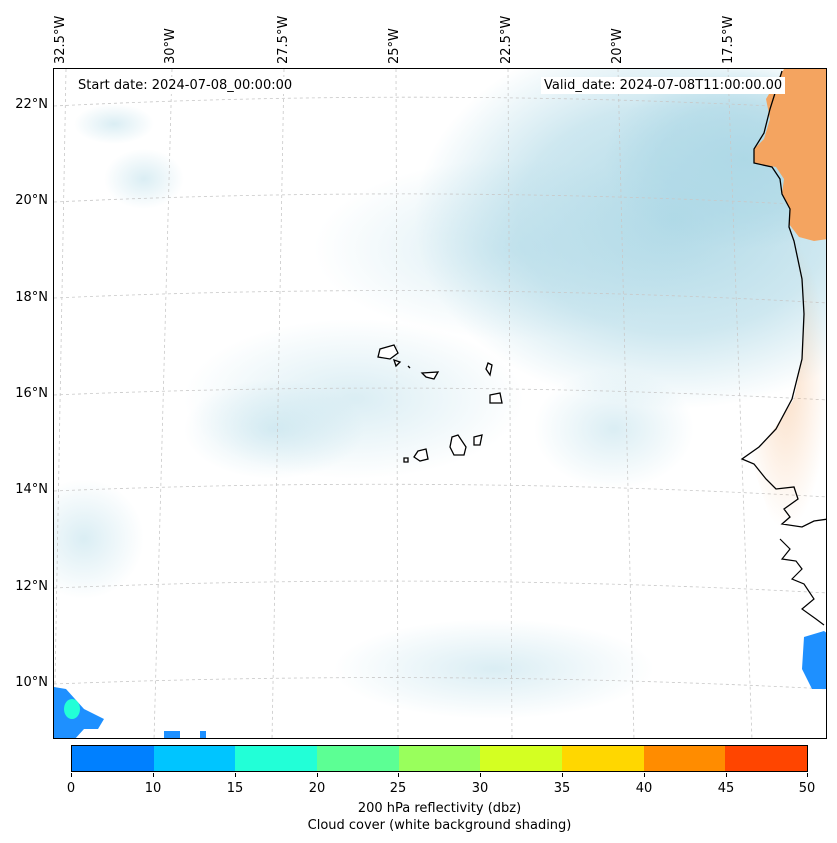 The height and width of the screenshot is (843, 837). What do you see at coordinates (31, 489) in the screenshot?
I see `lat-label-14n: 14°N` at bounding box center [31, 489].